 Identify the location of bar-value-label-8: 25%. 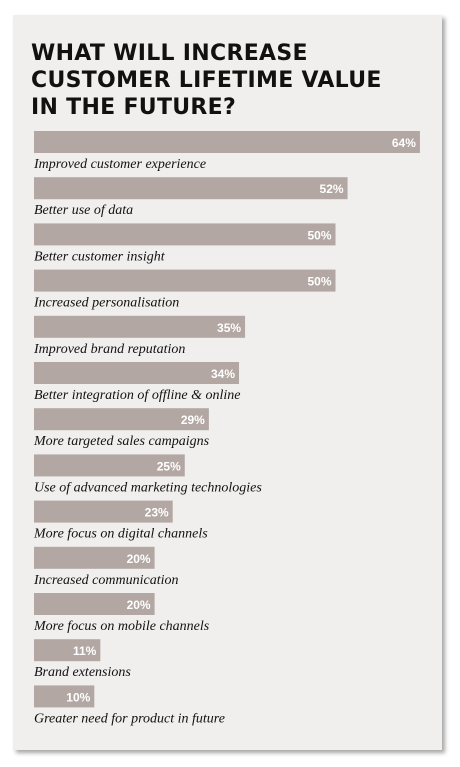
(169, 466).